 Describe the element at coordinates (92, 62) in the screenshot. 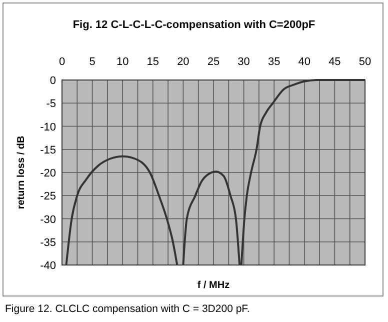

I see `x-tick-label: 5` at that location.